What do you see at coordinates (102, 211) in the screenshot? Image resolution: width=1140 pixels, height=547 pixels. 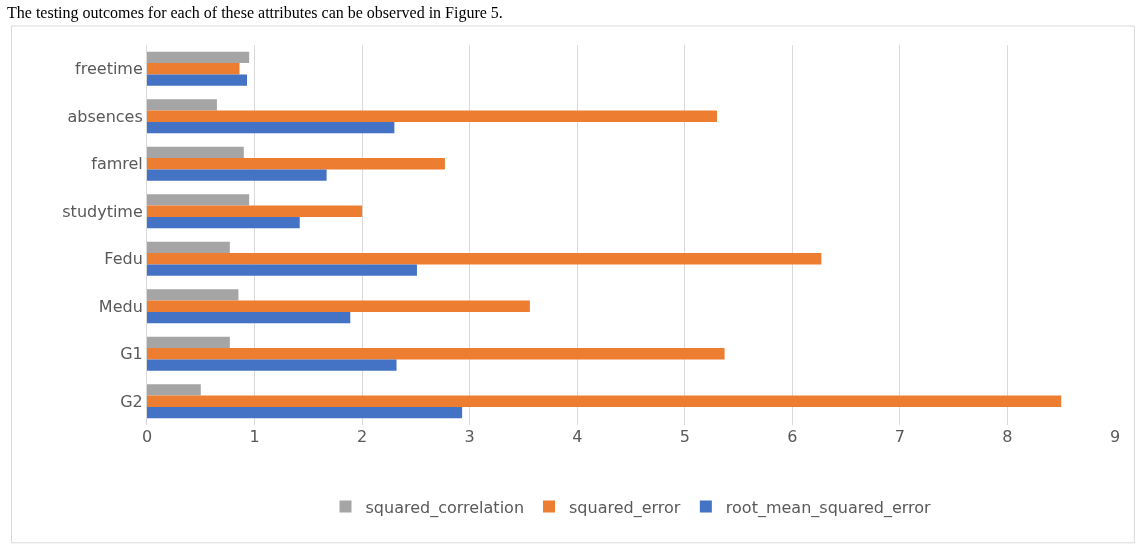 I see `y-tick-label: studytime` at bounding box center [102, 211].